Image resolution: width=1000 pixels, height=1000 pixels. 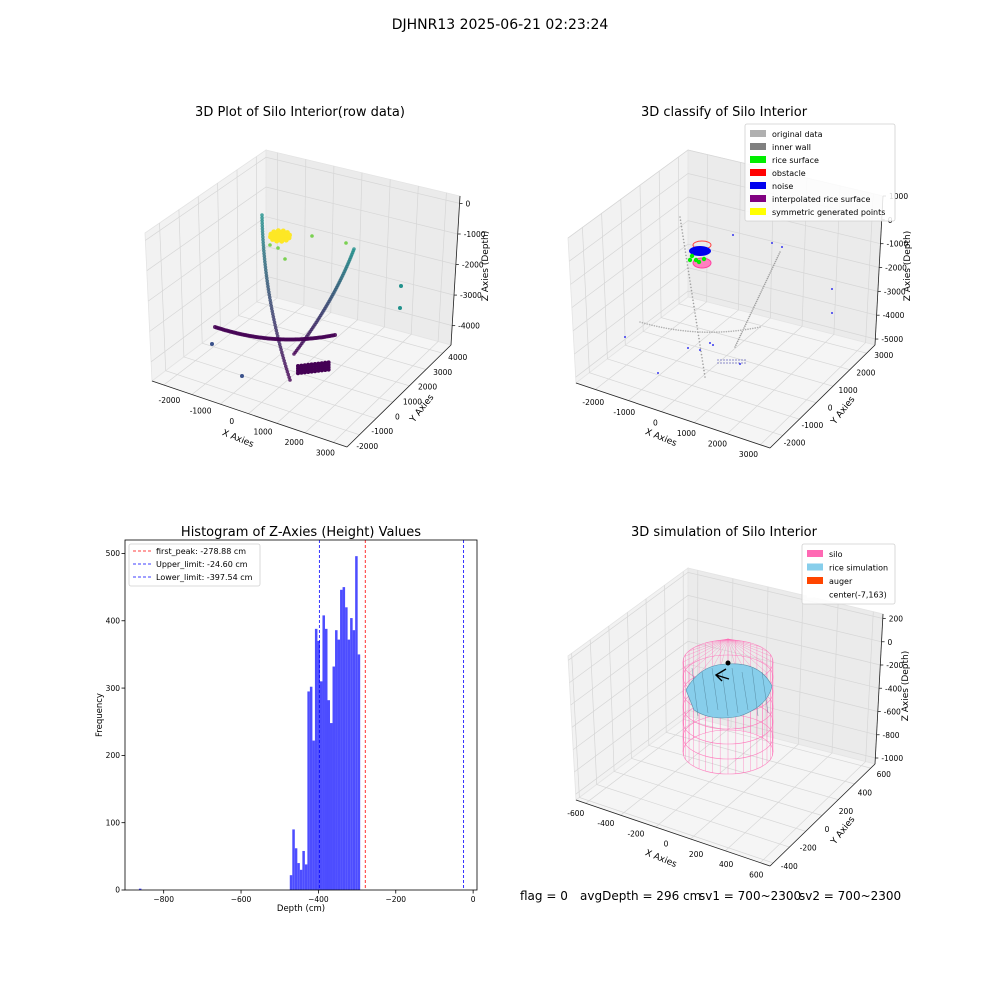 What do you see at coordinates (865, 373) in the screenshot?
I see `y-tick-label: 2000` at bounding box center [865, 373].